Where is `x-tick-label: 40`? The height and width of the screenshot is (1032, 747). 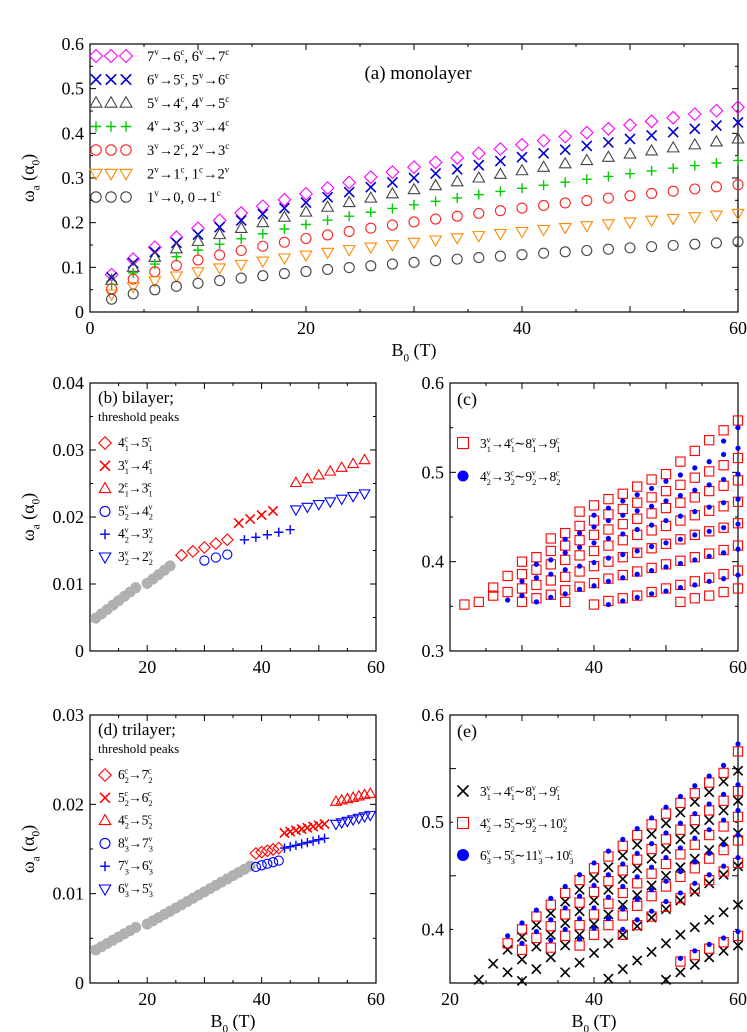
x-tick-label: 40 is located at coordinates (262, 999).